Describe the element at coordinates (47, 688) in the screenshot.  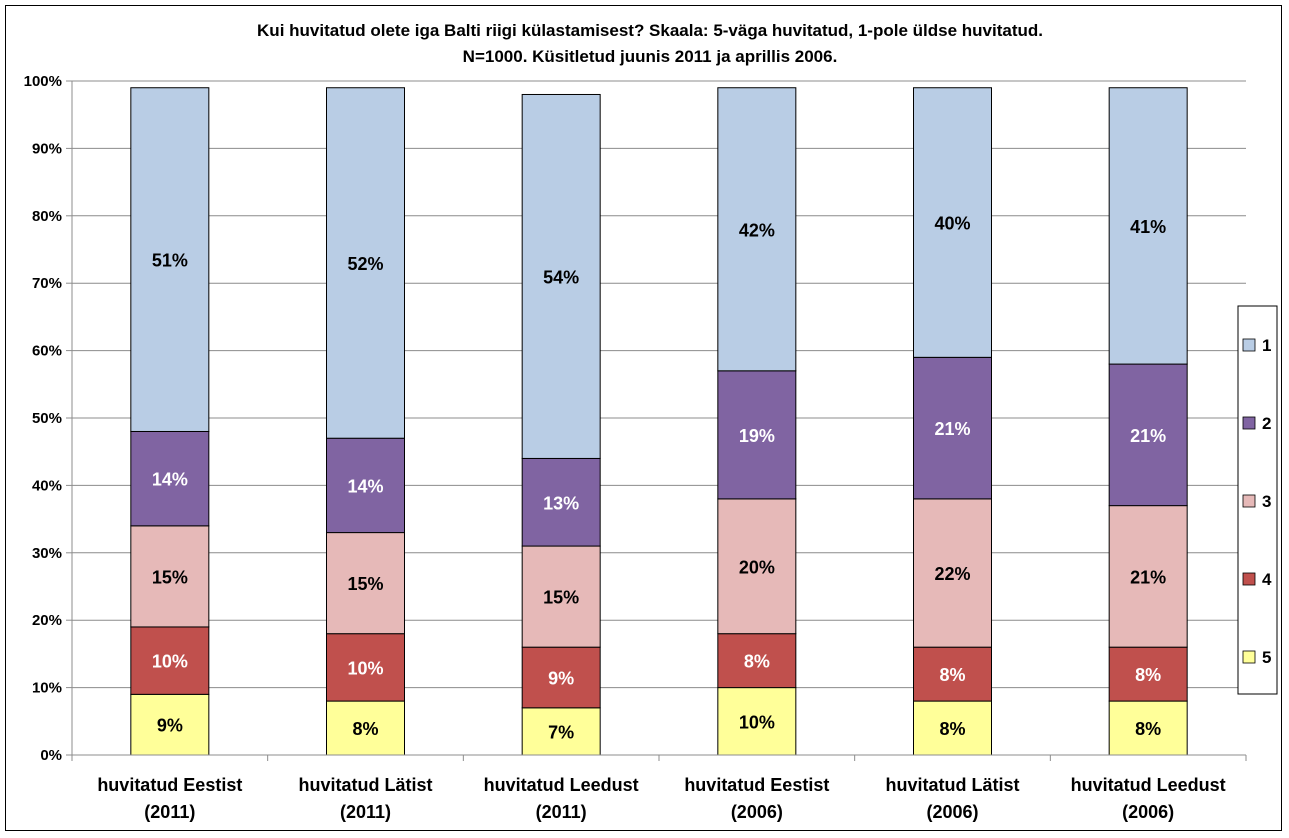
I see `y-tick-label: 10%` at that location.